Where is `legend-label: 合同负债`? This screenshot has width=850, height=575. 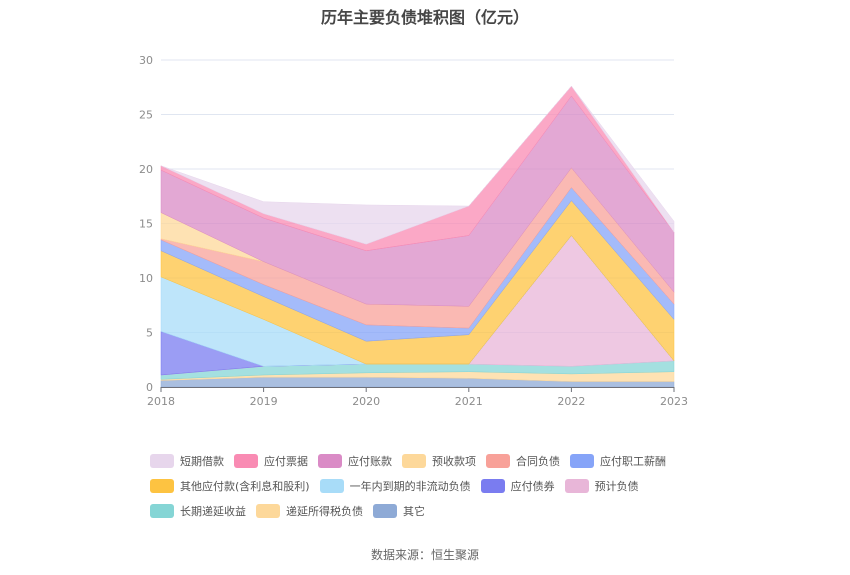 legend-label: 合同负债 is located at coordinates (538, 461).